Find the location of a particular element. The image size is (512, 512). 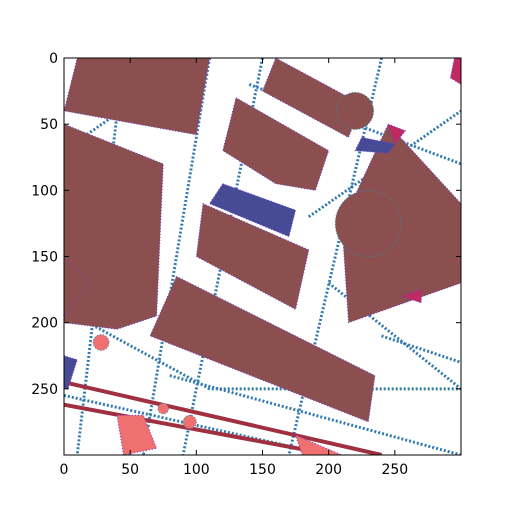

building-left-large-block is located at coordinates (114, 226).